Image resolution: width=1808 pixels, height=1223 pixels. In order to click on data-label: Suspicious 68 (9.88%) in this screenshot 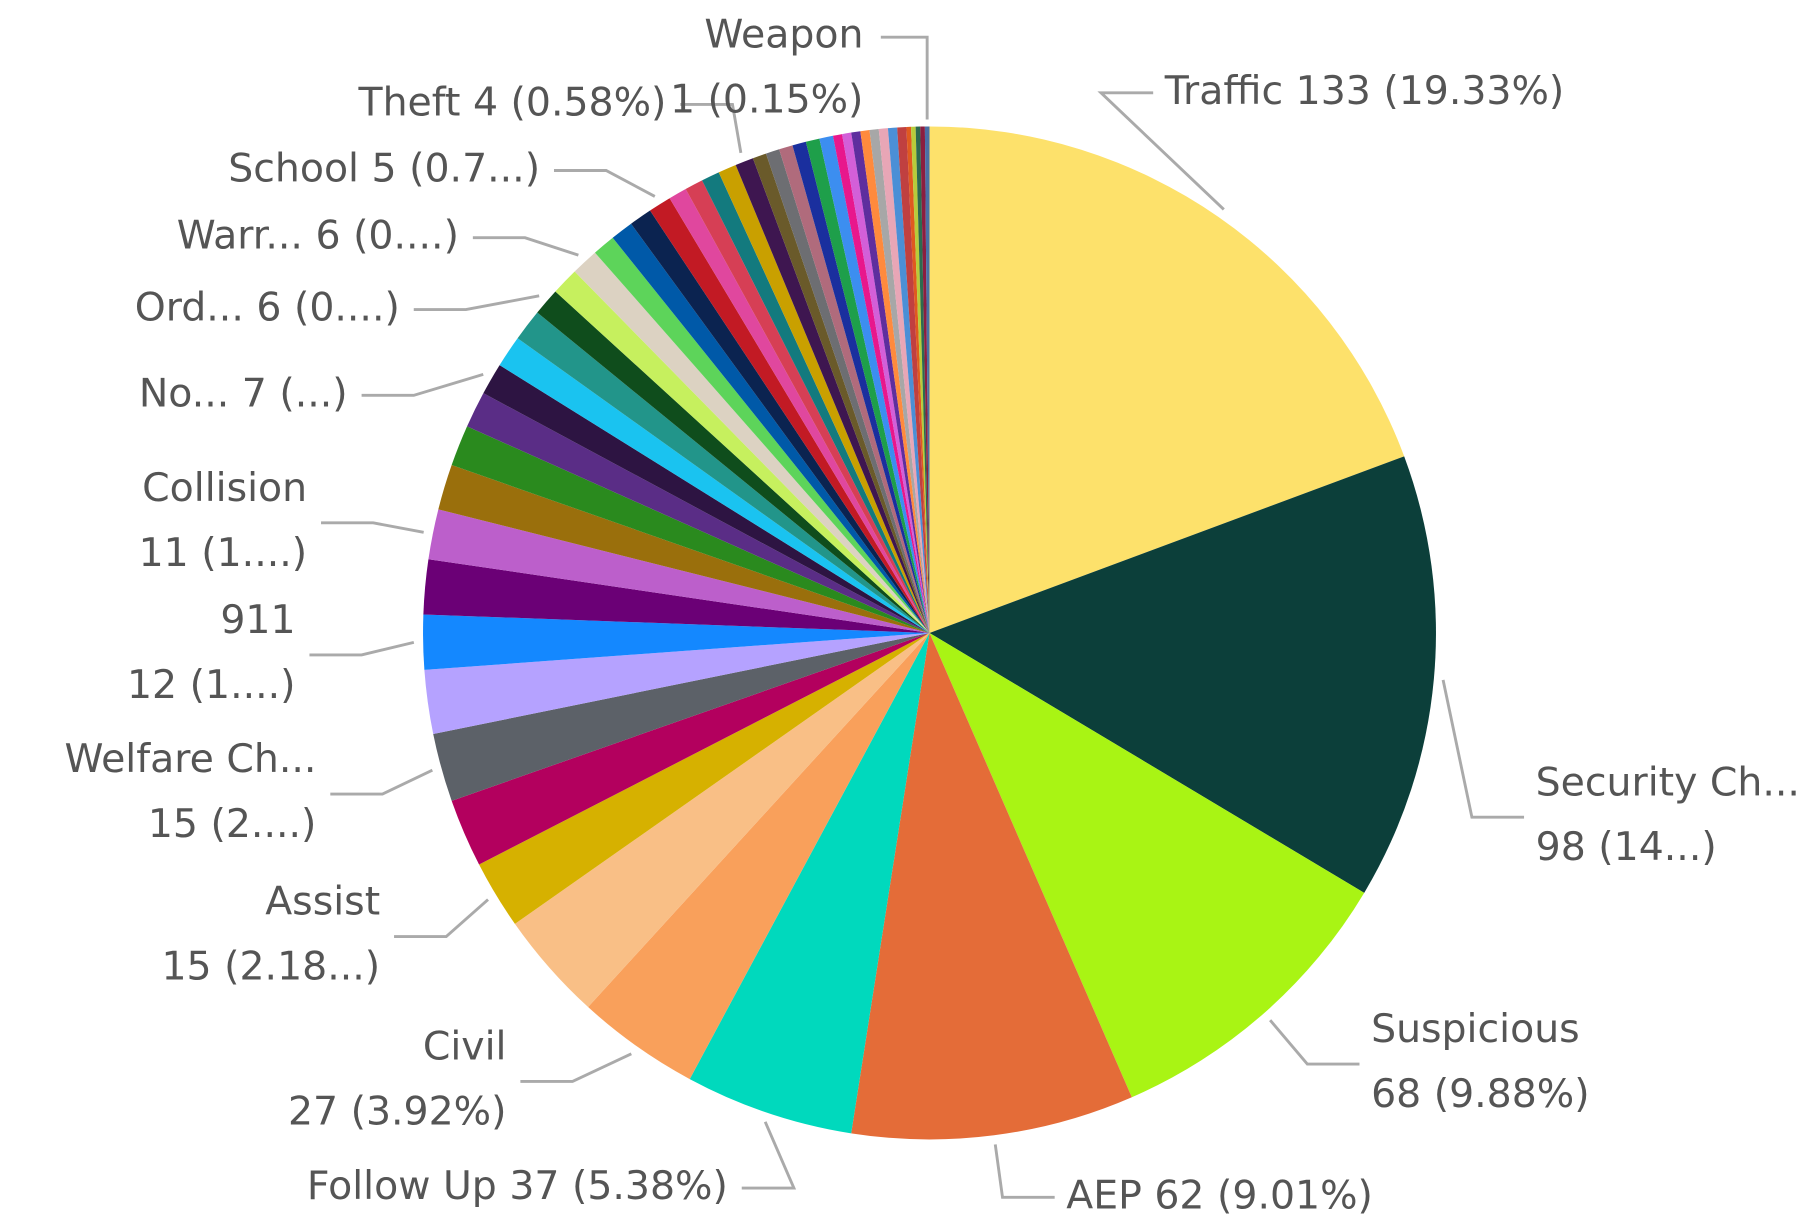, I will do `click(1480, 1061)`.